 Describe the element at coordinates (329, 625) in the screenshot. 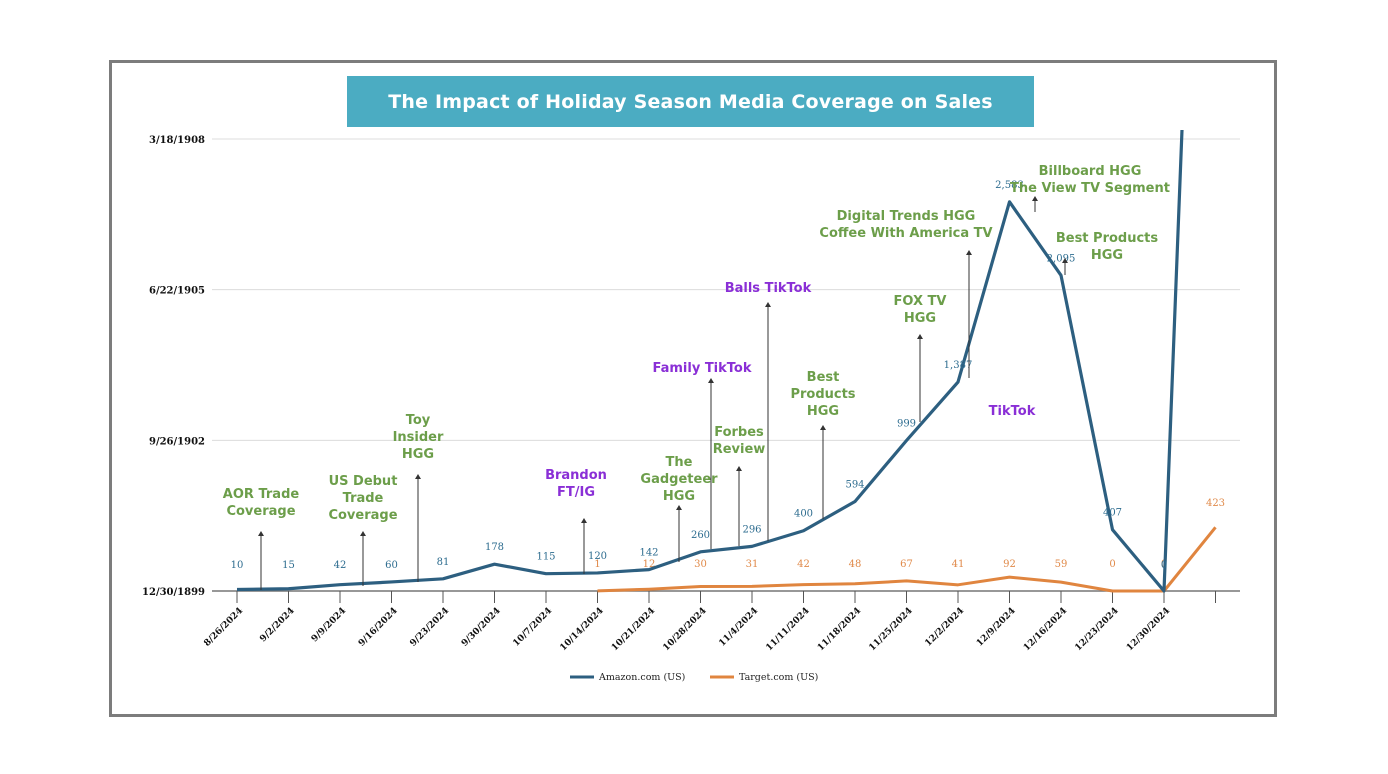

I see `x-tick-label: 9/9/2024` at that location.